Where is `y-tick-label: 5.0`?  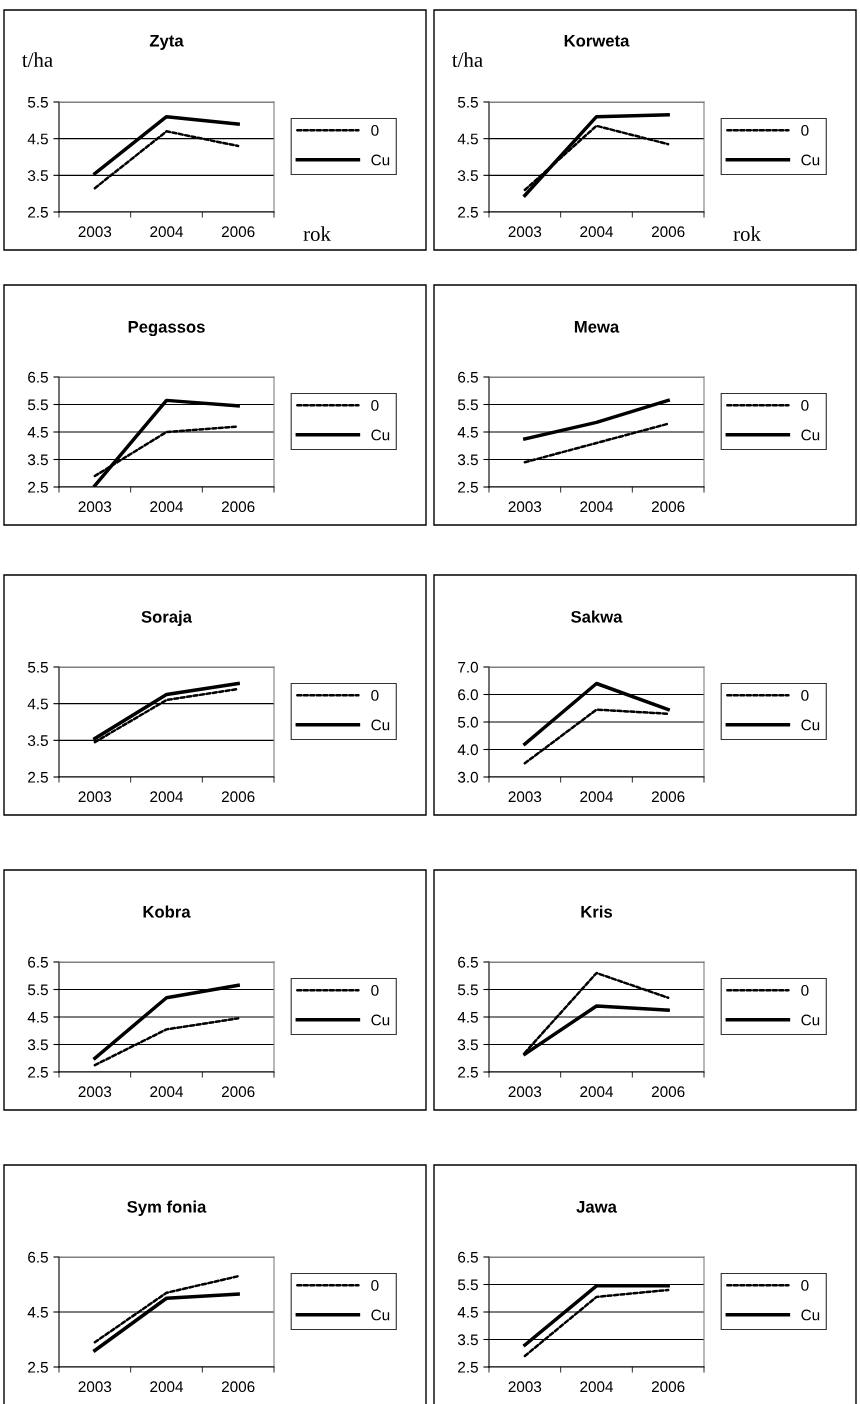
y-tick-label: 5.0 is located at coordinates (467, 722).